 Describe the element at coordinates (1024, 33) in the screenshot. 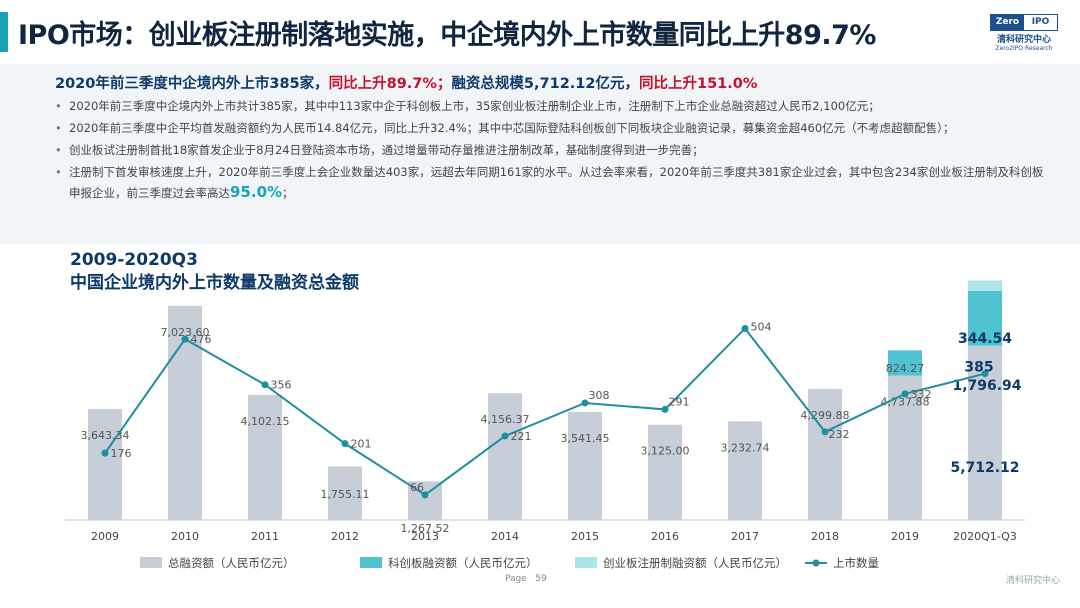

I see `zero2ipo-logo: Zero IPO 清科研究中心 Zero2IPO Research` at that location.